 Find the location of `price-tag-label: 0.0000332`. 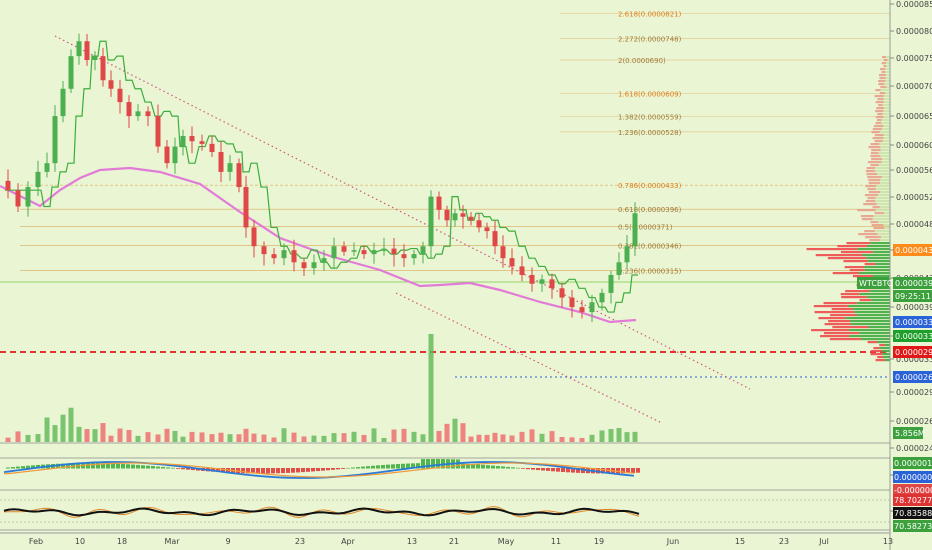

price-tag-label: 0.0000332 is located at coordinates (913, 336).